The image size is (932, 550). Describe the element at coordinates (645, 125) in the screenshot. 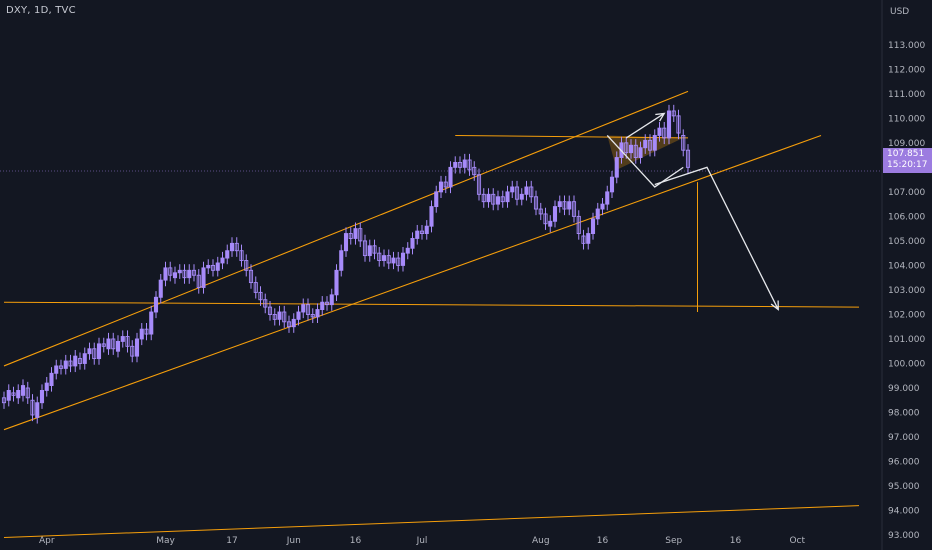

I see `up-arrow-line` at that location.